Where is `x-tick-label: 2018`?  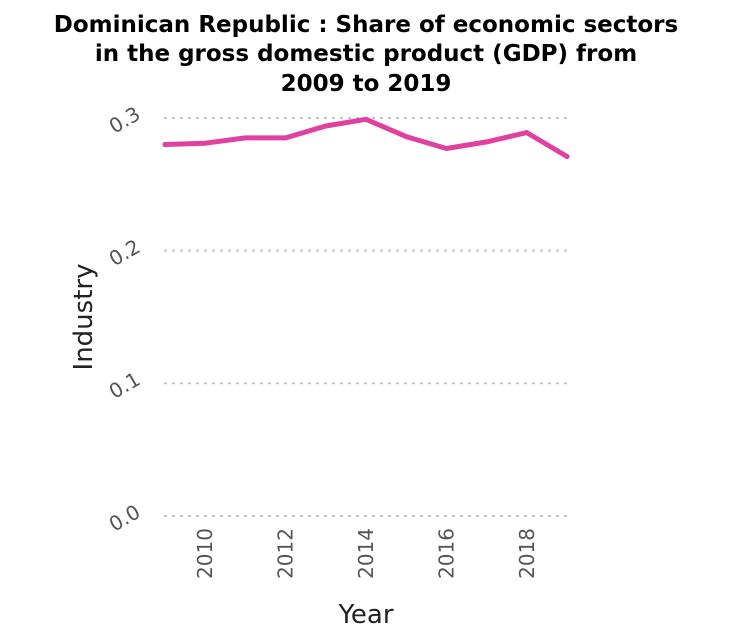 x-tick-label: 2018 is located at coordinates (527, 553).